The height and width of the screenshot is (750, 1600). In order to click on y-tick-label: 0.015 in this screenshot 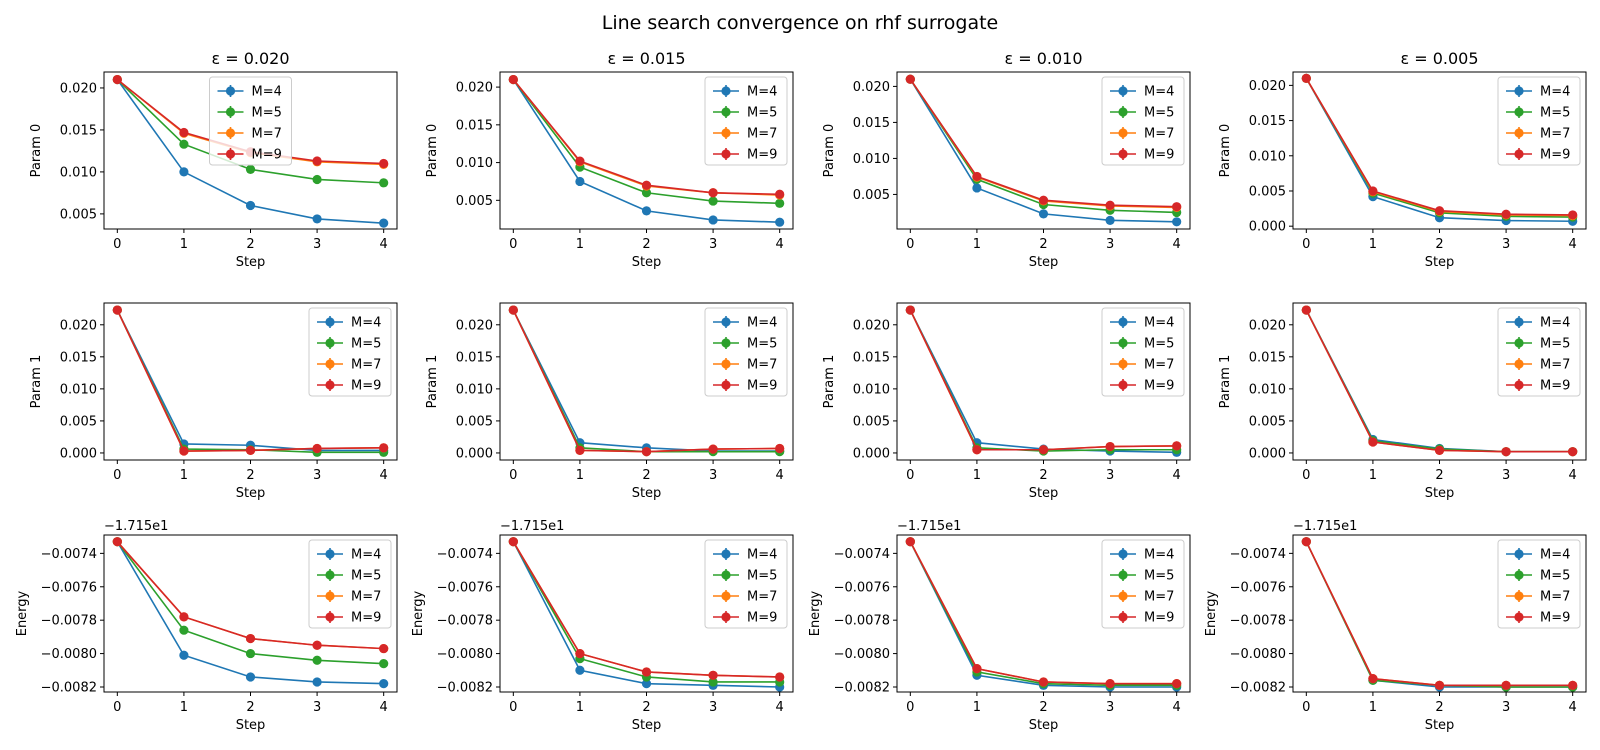, I will do `click(474, 357)`.